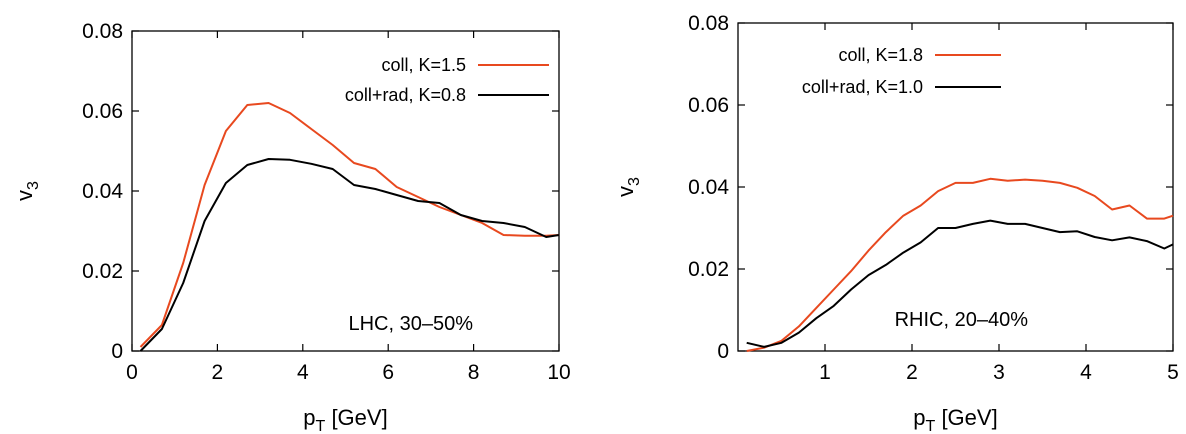 This screenshot has height=434, width=1186. Describe the element at coordinates (132, 372) in the screenshot. I see `x-tick-label: 0` at that location.